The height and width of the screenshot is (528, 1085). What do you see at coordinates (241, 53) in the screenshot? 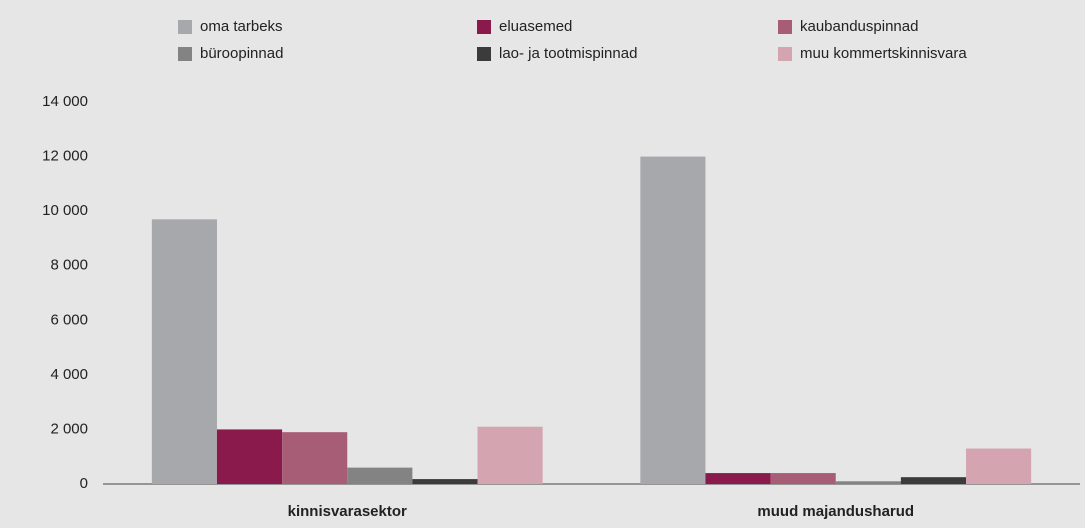
I see `legend-label: büroopinnad` at bounding box center [241, 53].